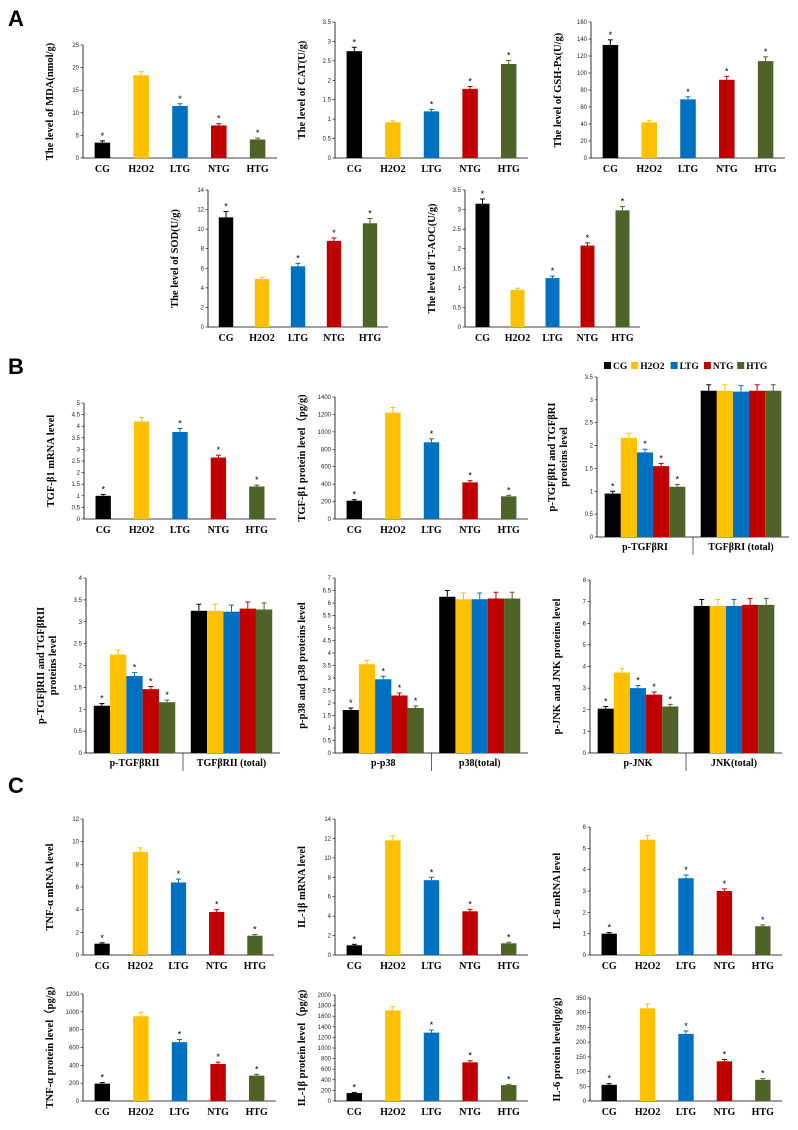  I want to click on x-group-label: JNK(total), so click(734, 763).